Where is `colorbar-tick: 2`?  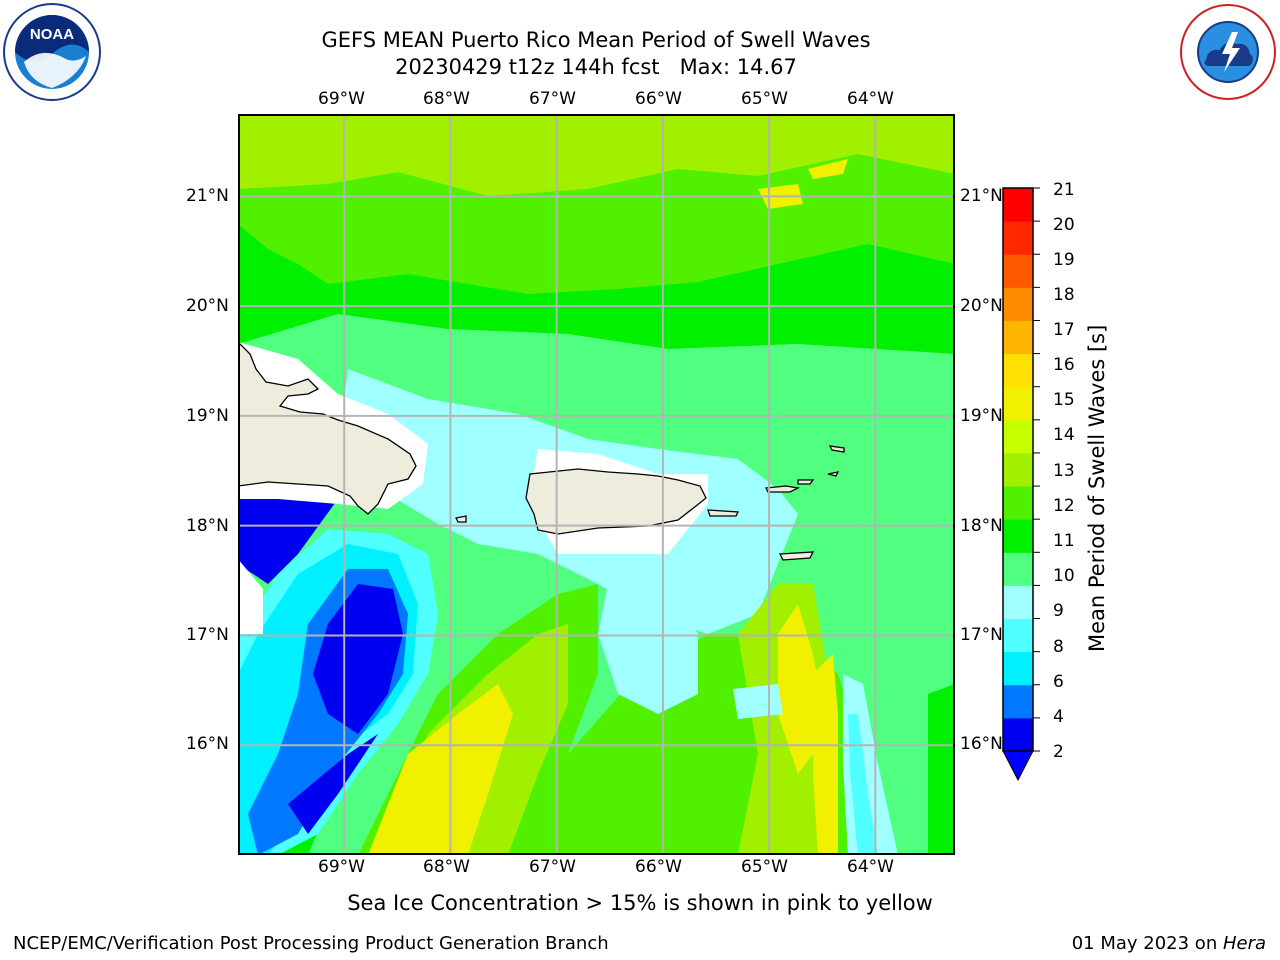 colorbar-tick: 2 is located at coordinates (1058, 752).